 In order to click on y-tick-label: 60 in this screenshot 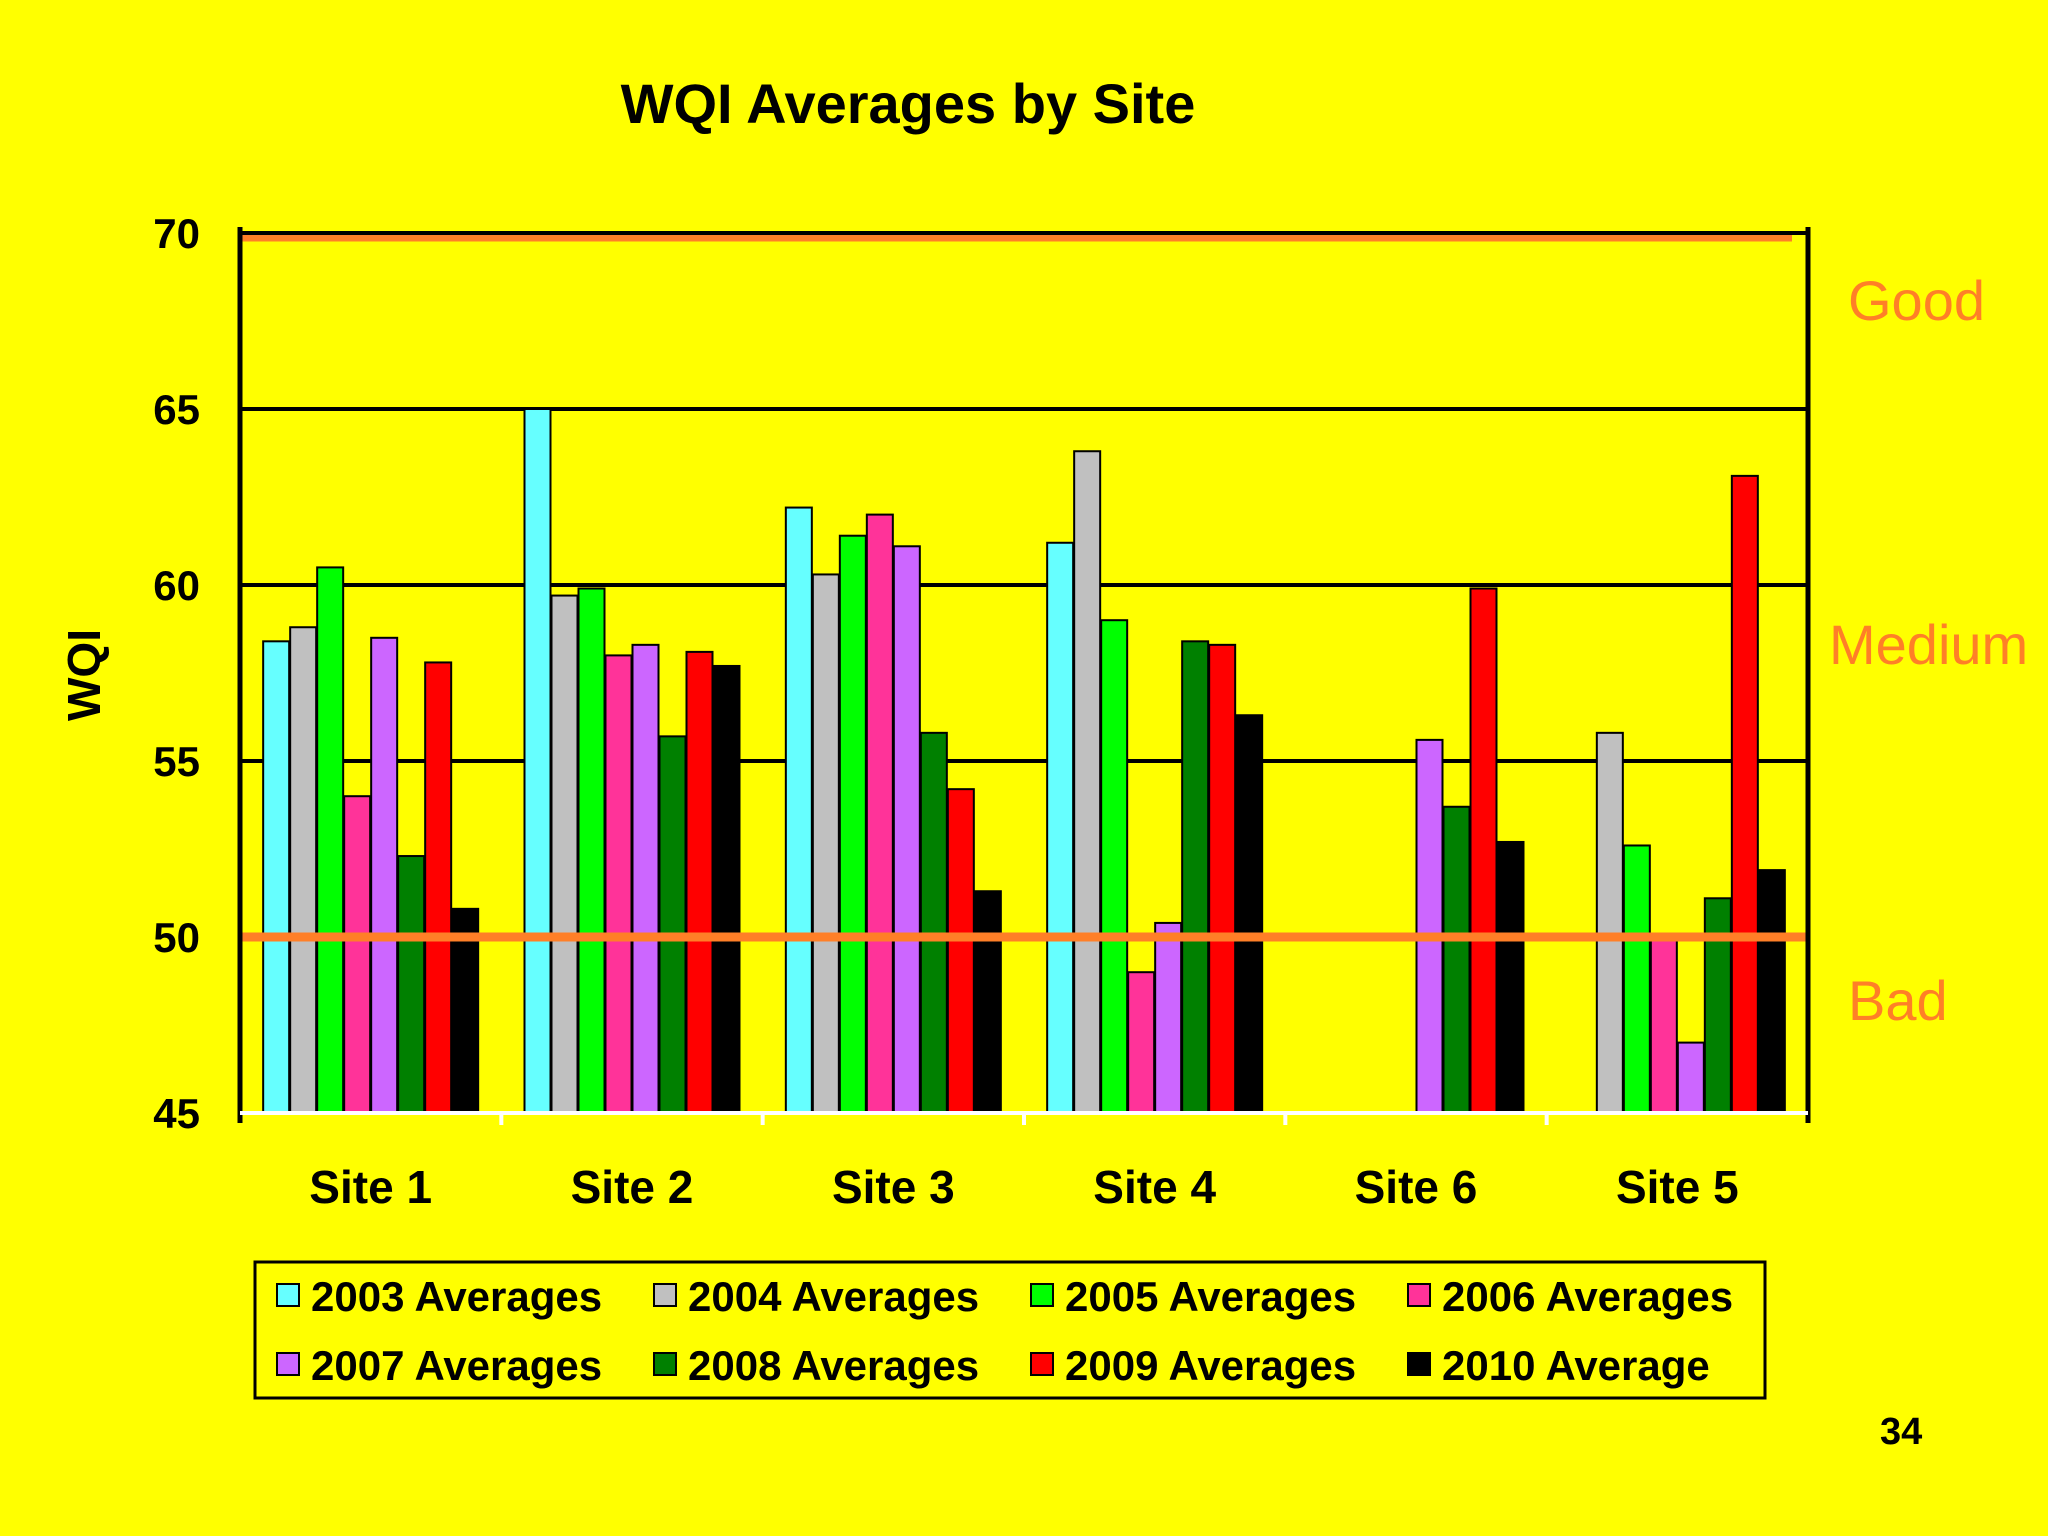, I will do `click(176, 585)`.